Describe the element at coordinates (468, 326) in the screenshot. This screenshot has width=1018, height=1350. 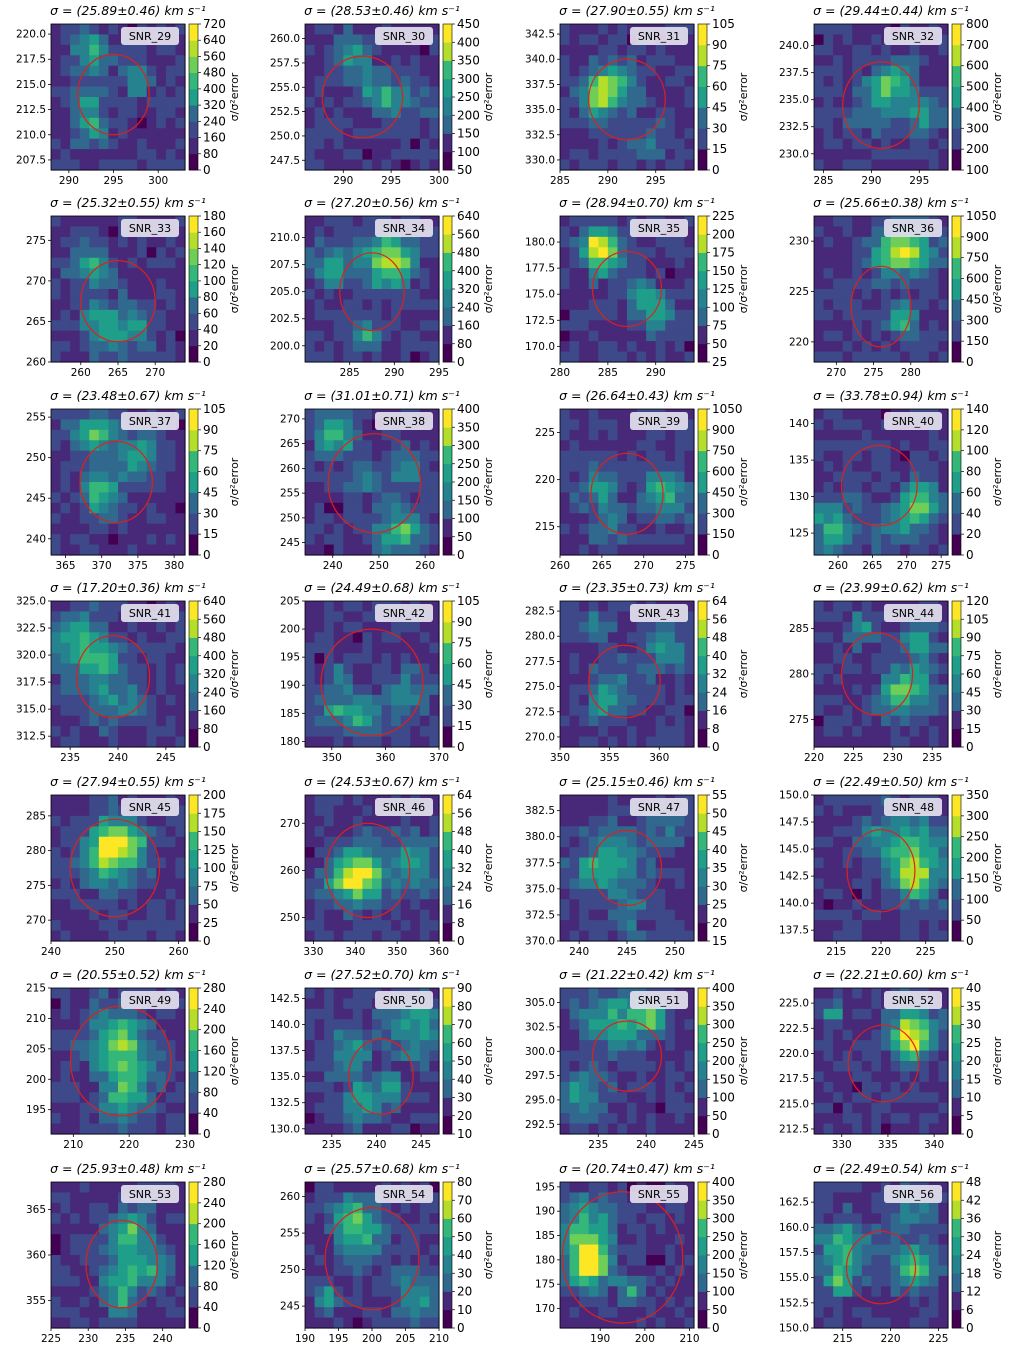
I see `colorbar-tick-label: 160` at that location.